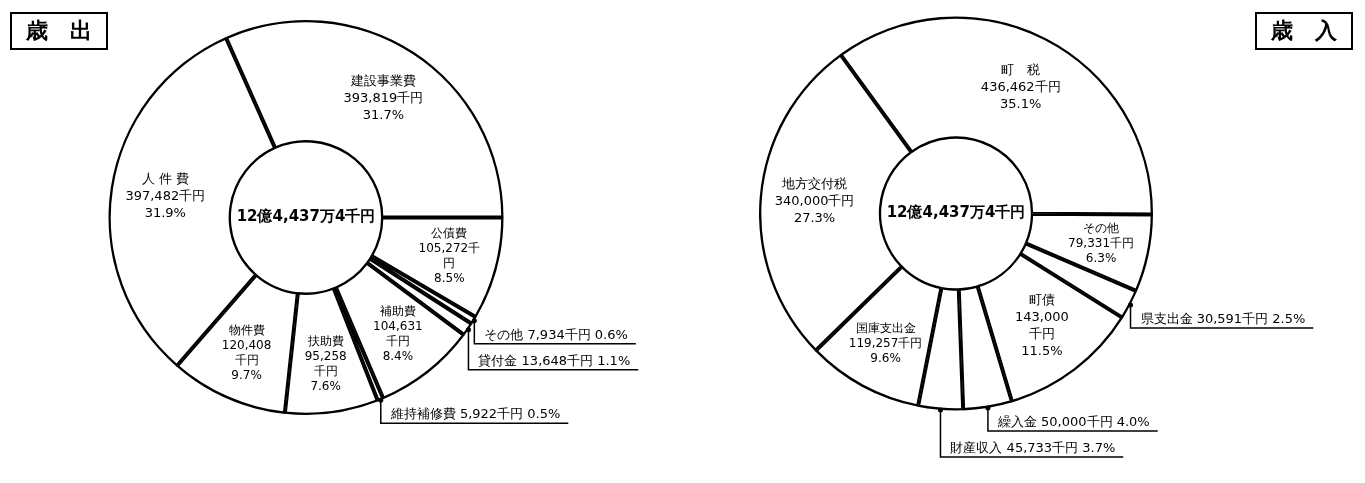 Image resolution: width=1365 pixels, height=483 pixels. What do you see at coordinates (325, 371) in the screenshot?
I see `data-label: 95,258 千円 7.6%` at bounding box center [325, 371].